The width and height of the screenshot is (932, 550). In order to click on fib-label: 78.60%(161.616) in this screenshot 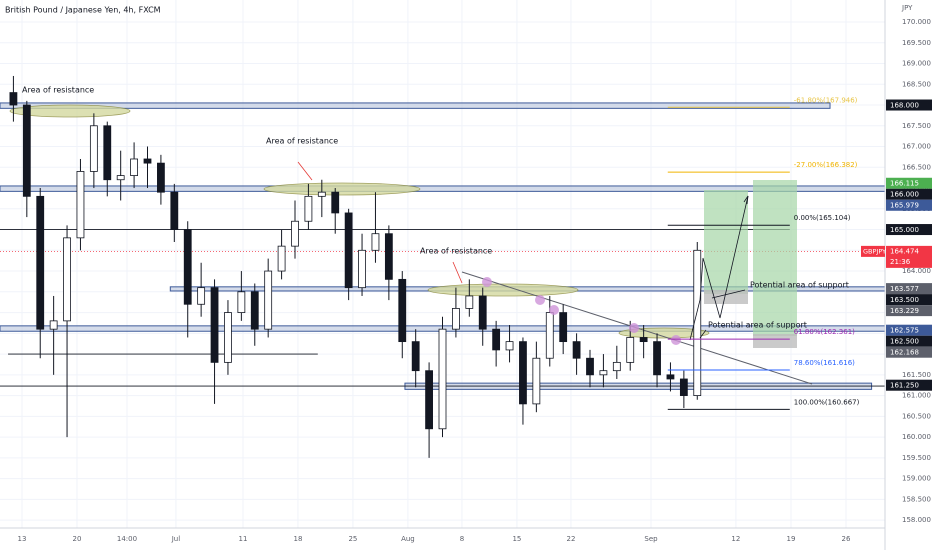, I will do `click(824, 363)`.